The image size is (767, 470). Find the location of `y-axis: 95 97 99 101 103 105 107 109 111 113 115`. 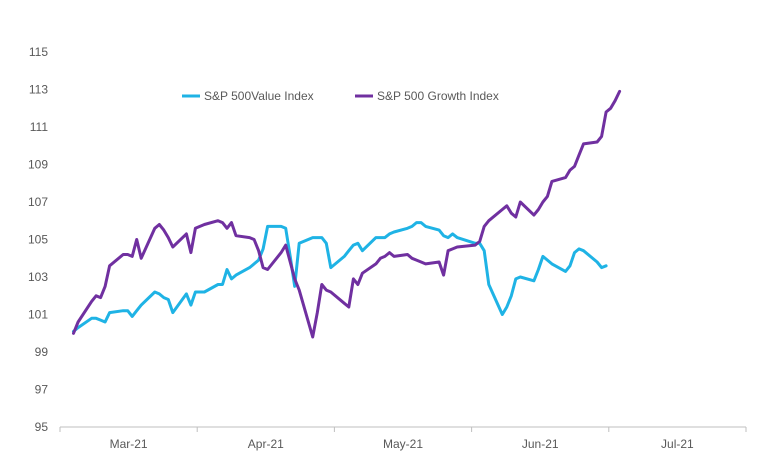

y-axis: 95 97 99 101 103 105 107 109 111 113 115 is located at coordinates (38, 239).